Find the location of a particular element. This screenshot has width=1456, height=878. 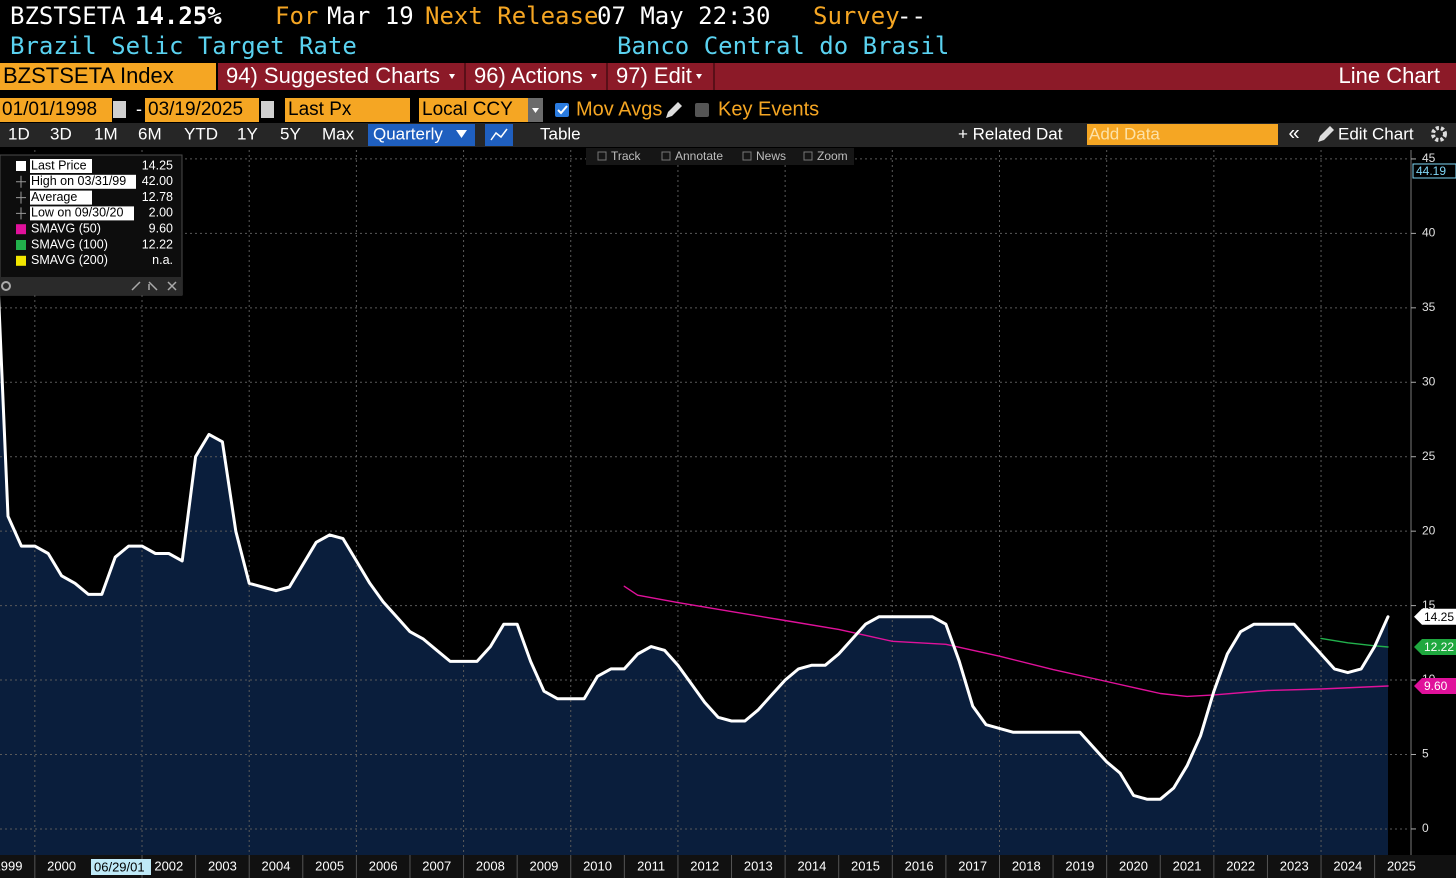

frequency-button is located at coordinates (421, 135).